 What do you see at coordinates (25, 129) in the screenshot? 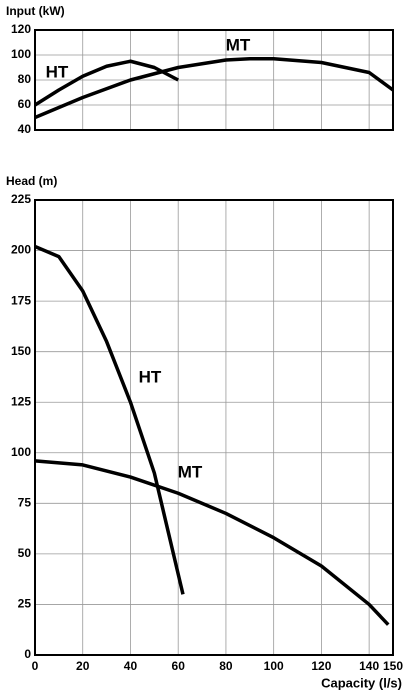
I see `y-tick-label: 40` at bounding box center [25, 129].